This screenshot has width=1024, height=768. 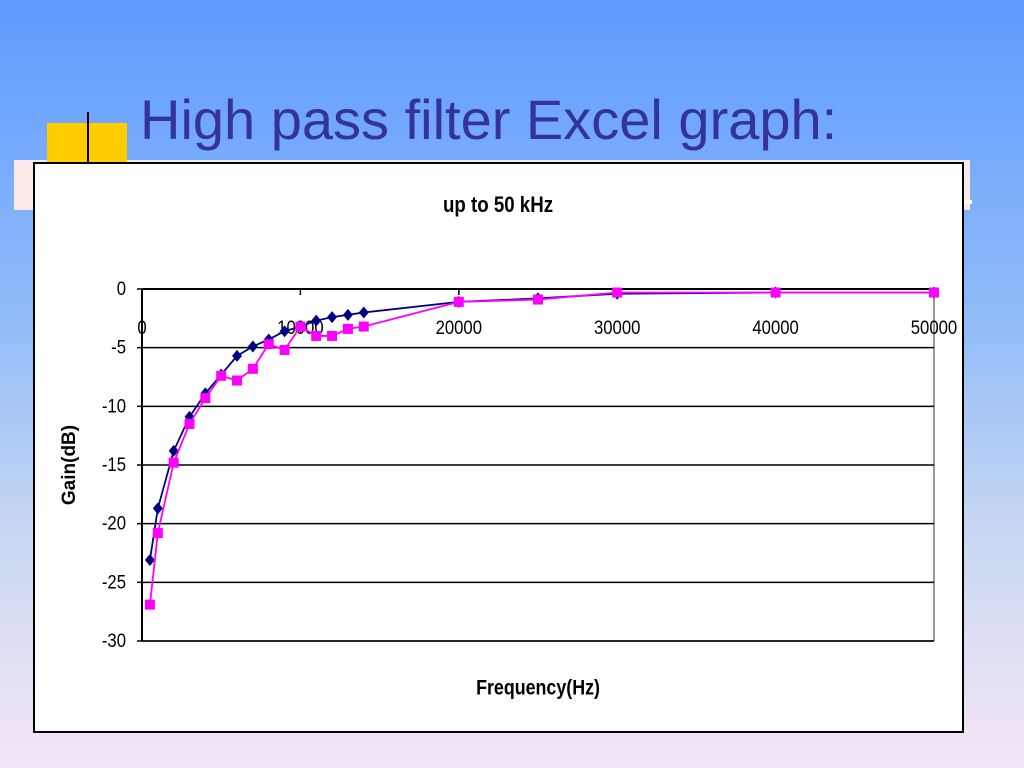 I want to click on y-tick-label: -10, so click(x=114, y=405).